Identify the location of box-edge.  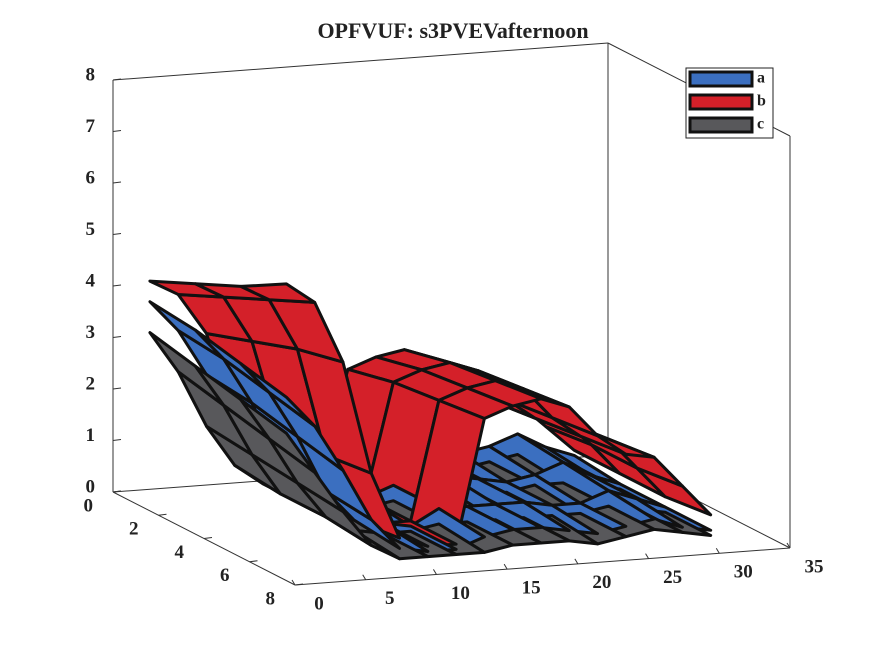
(360, 61).